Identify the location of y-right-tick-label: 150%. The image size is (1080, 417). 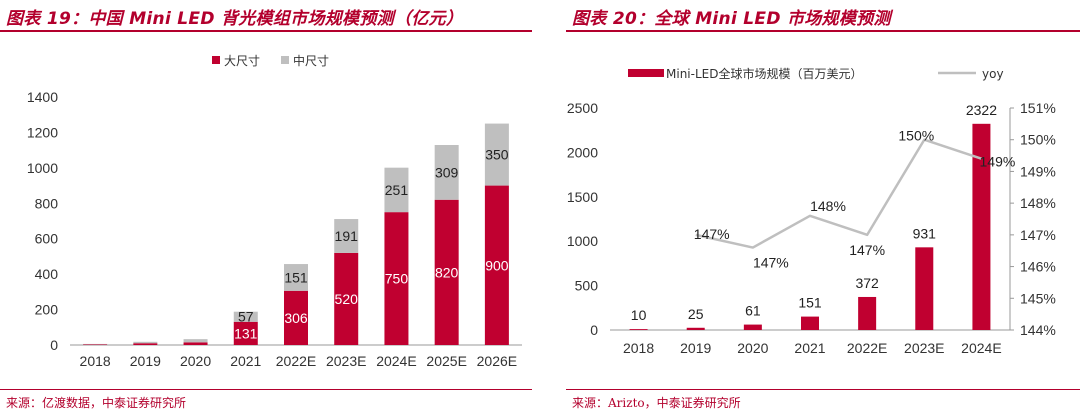
(1038, 140).